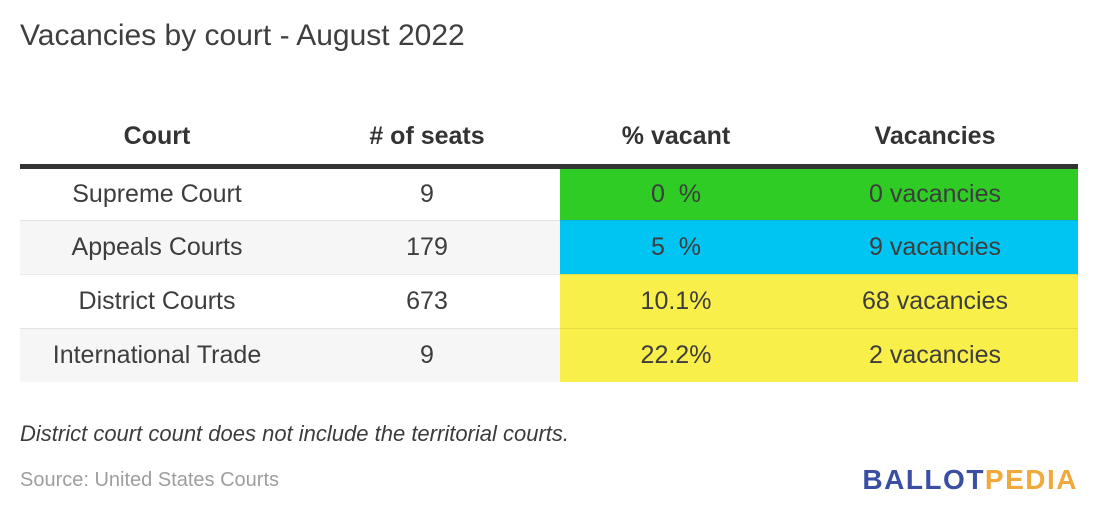 This screenshot has width=1098, height=528. I want to click on logo-text-pedia: PEDIA, so click(1031, 479).